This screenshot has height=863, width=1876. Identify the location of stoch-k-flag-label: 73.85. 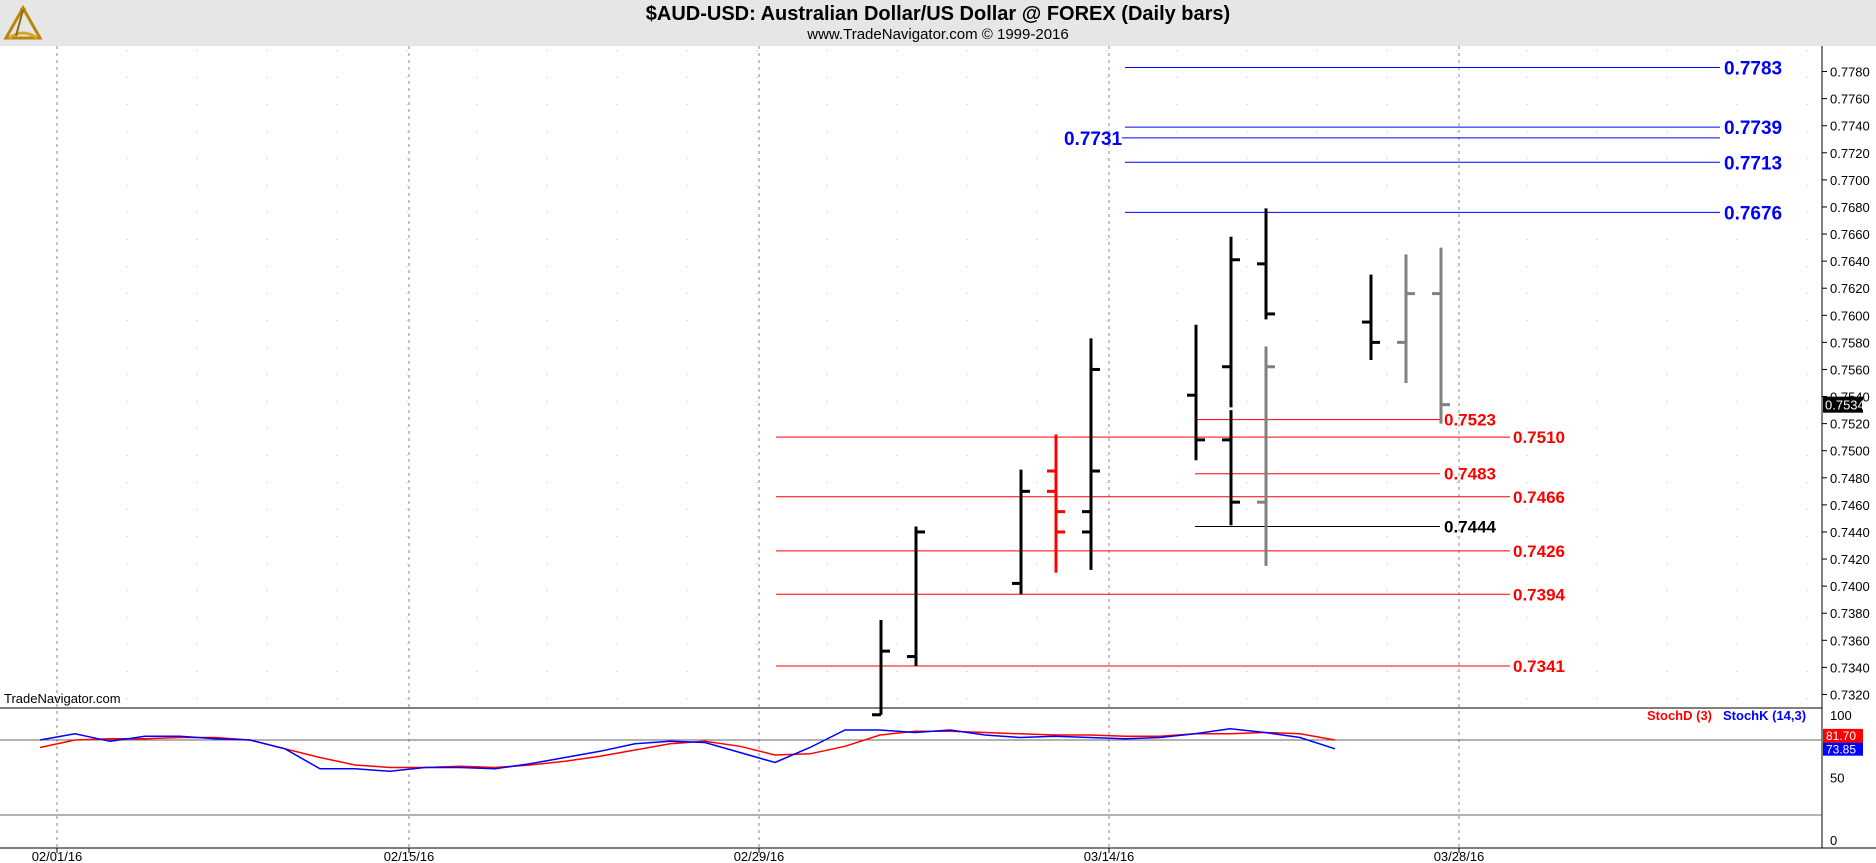
(1841, 750).